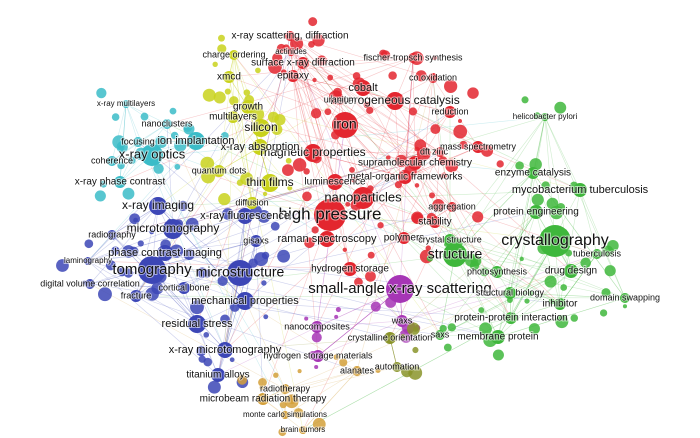 The height and width of the screenshot is (438, 700). I want to click on node-label: uranium, so click(340, 99).